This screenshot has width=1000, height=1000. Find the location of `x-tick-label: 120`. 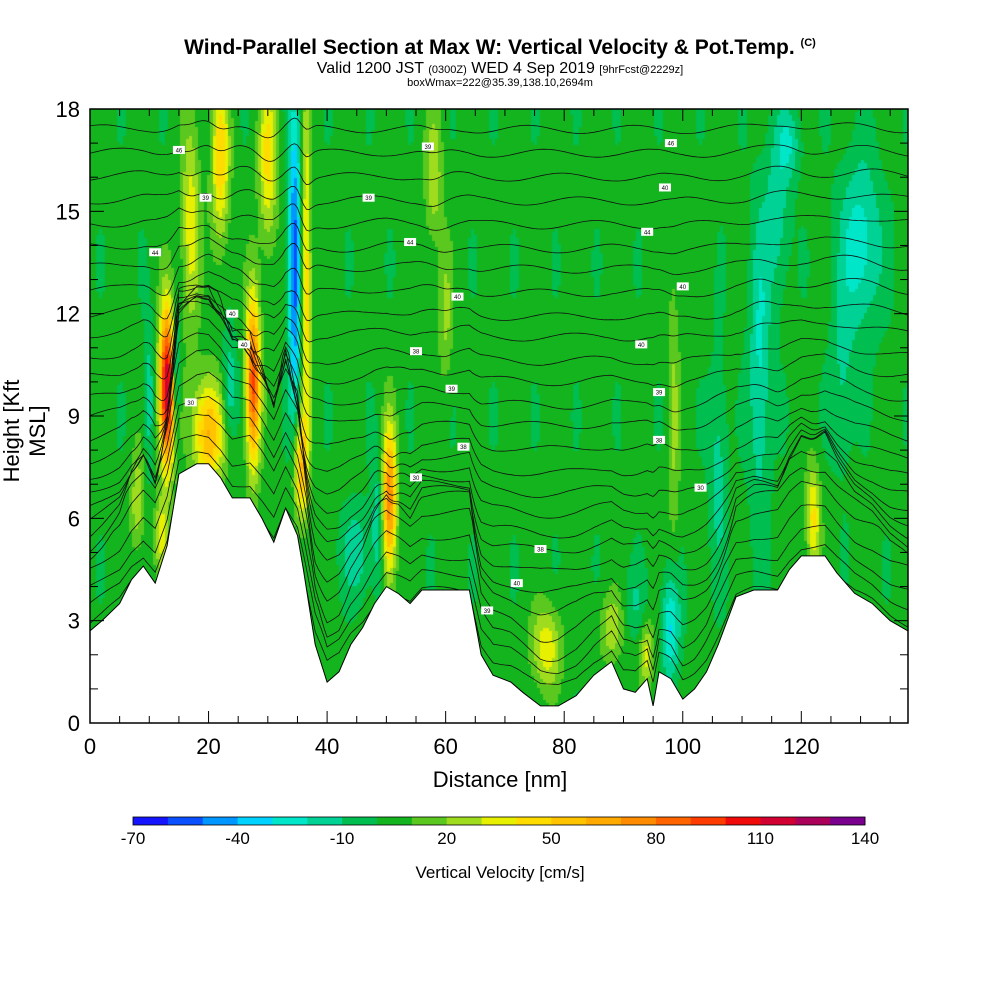

x-tick-label: 120 is located at coordinates (801, 746).